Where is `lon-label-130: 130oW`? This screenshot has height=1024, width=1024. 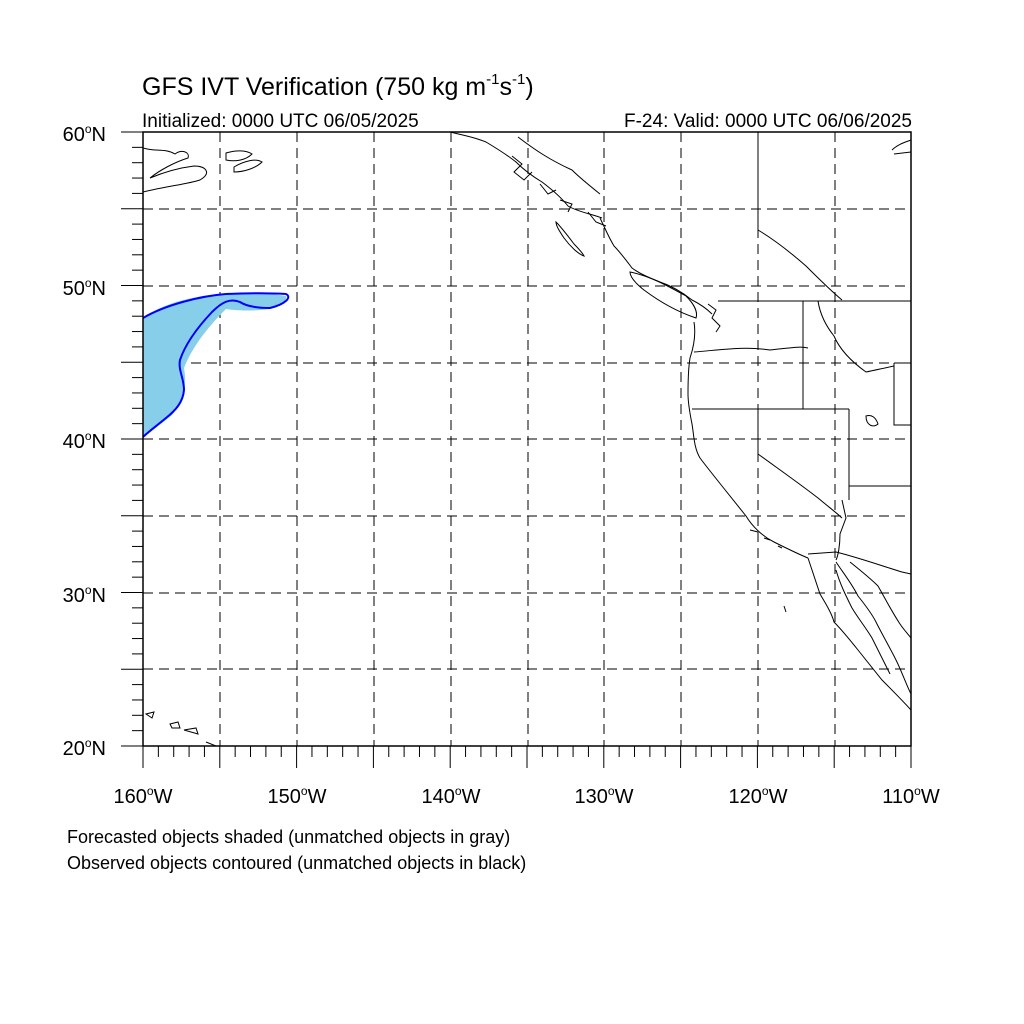 lon-label-130: 130oW is located at coordinates (604, 796).